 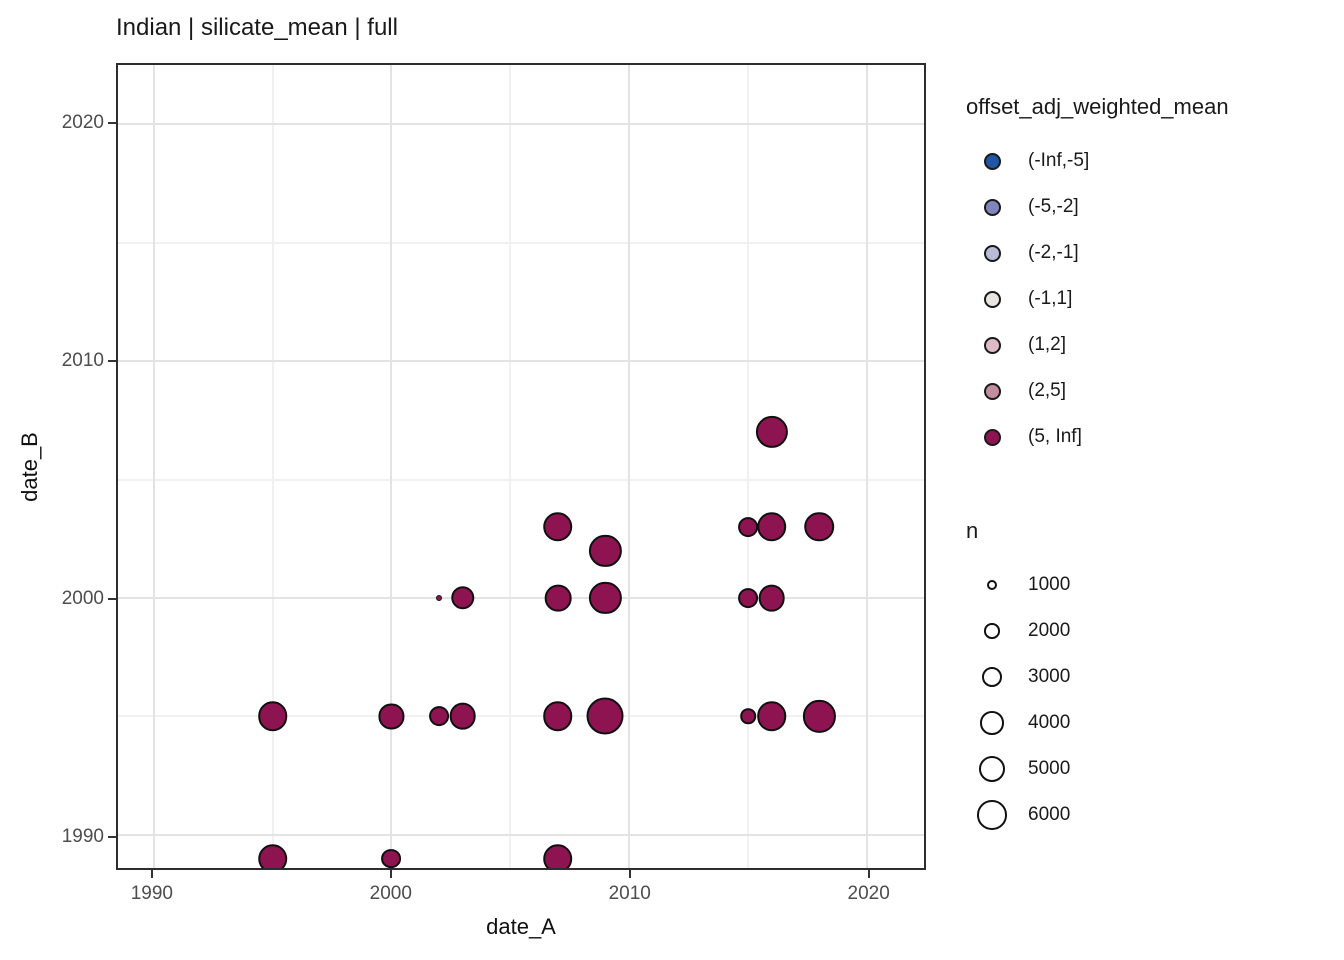 What do you see at coordinates (257, 27) in the screenshot?
I see `plot-title: Indian | silicate_mean | full` at bounding box center [257, 27].